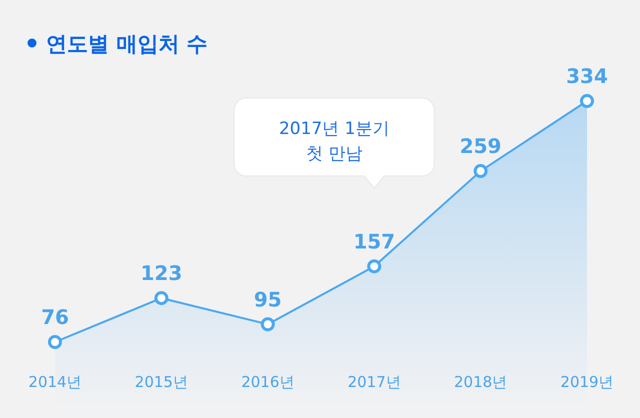  I want to click on data-label: 157, so click(374, 241).